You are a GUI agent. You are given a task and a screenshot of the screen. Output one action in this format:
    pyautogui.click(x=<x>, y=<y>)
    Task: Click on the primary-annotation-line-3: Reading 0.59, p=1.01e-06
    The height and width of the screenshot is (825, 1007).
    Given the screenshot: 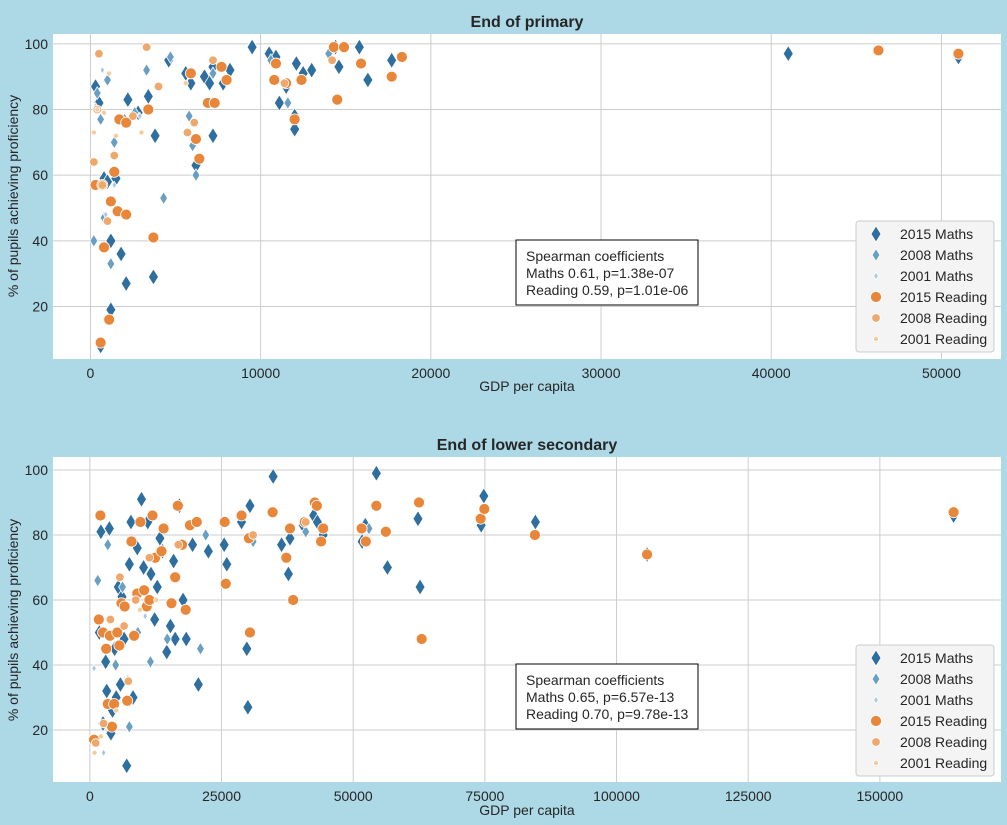 What is the action you would take?
    pyautogui.click(x=607, y=290)
    